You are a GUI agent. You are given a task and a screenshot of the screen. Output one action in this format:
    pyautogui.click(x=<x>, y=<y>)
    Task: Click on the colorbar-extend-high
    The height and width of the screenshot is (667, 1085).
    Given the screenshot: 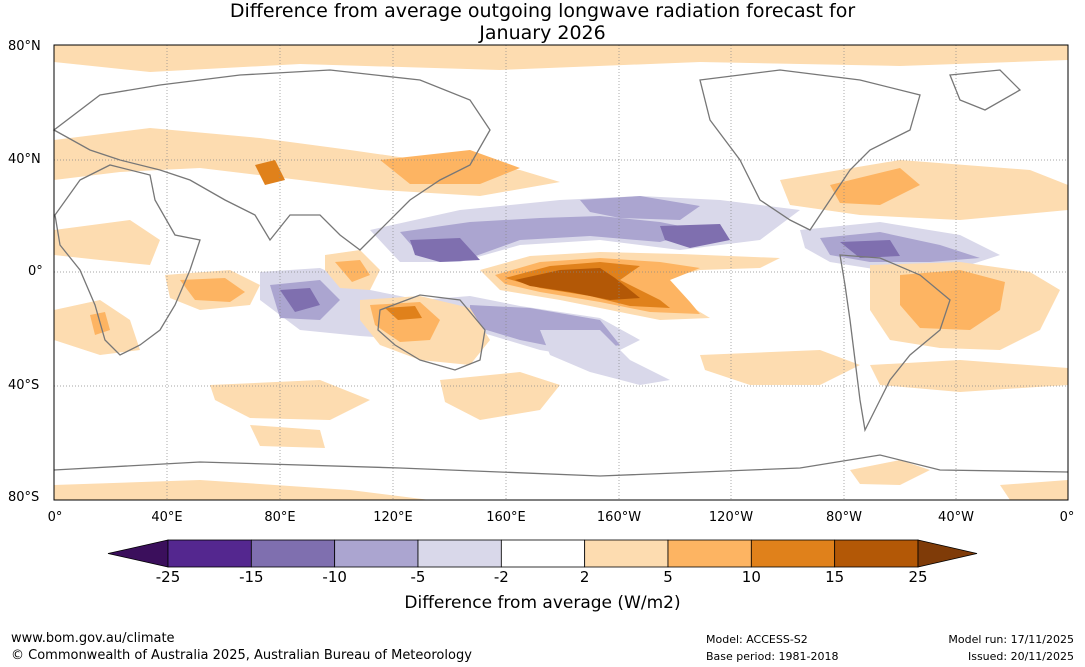 What is the action you would take?
    pyautogui.click(x=947, y=553)
    